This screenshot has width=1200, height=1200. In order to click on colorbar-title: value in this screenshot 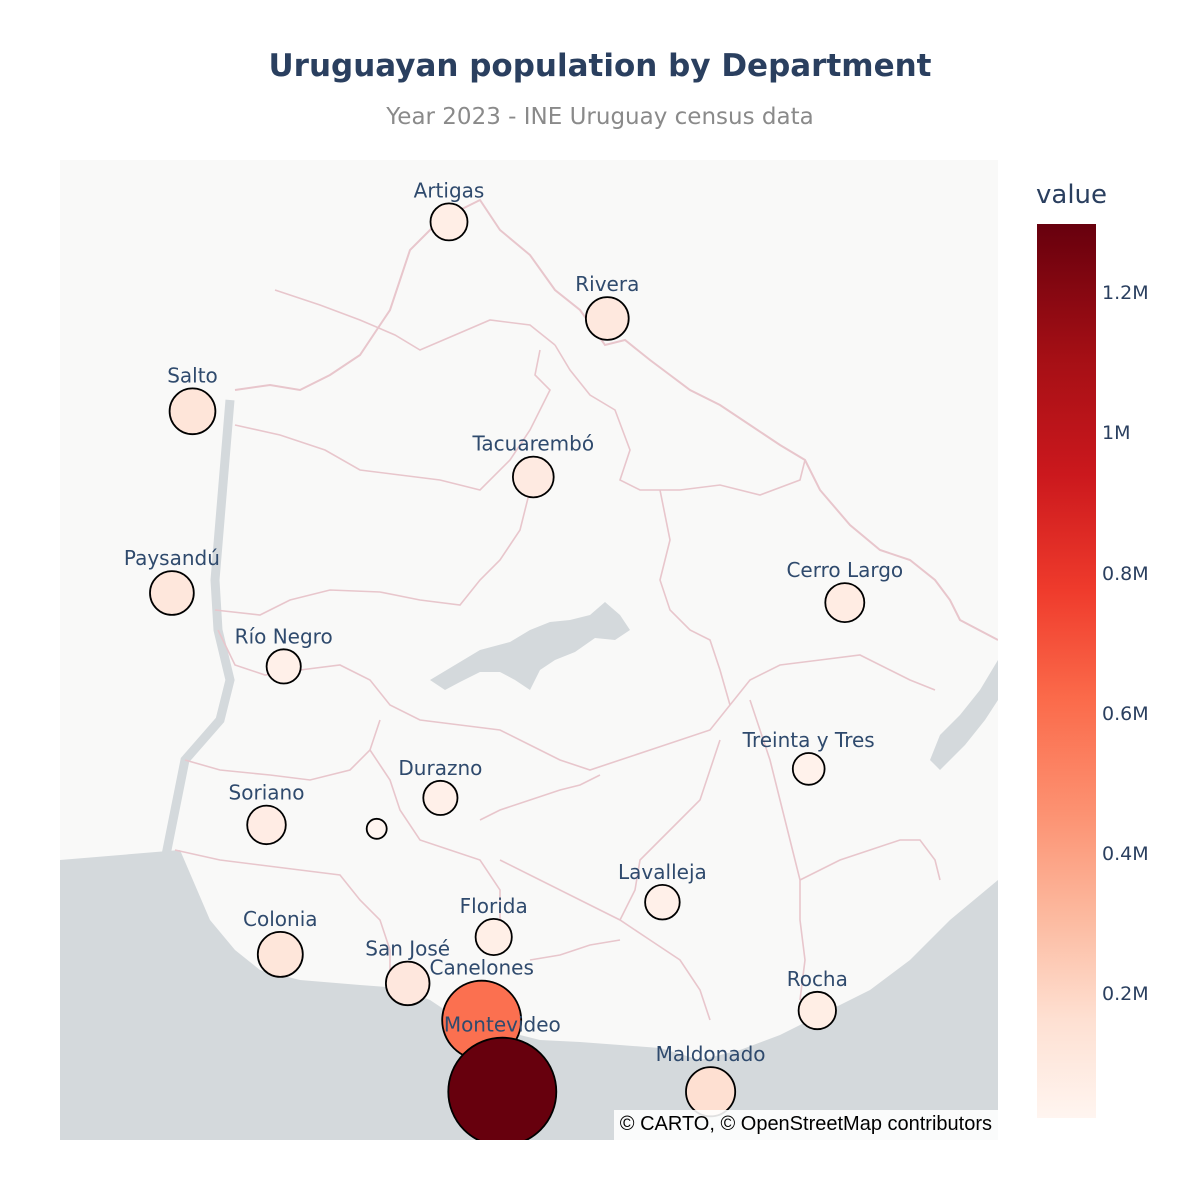, I will do `click(1072, 195)`.